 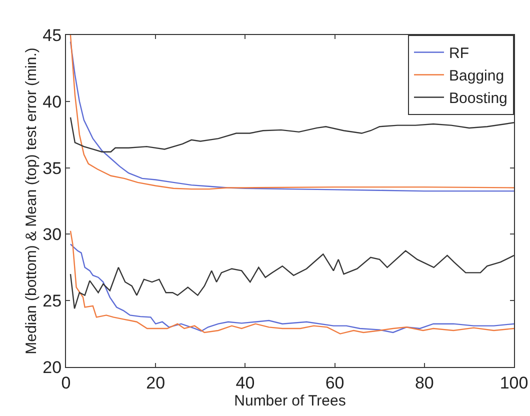 I want to click on legend-label: Bagging, so click(x=476, y=76).